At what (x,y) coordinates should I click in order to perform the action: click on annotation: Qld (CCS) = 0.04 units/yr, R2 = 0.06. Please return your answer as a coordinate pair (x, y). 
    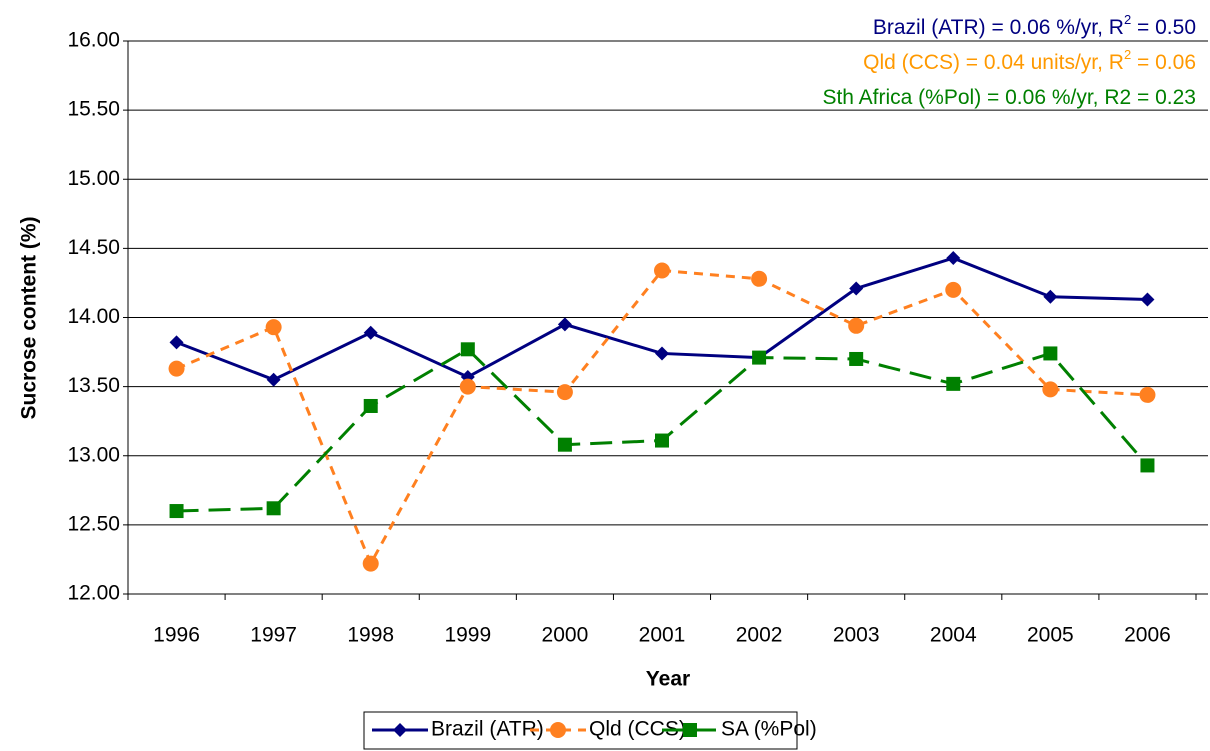
    Looking at the image, I should click on (1029, 60).